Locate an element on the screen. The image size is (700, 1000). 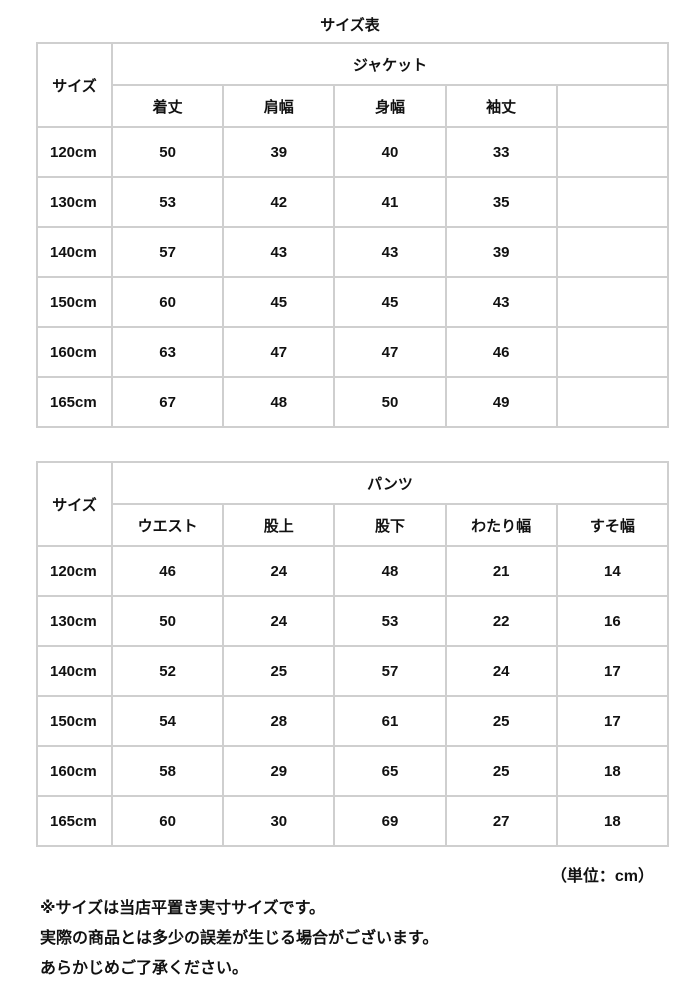
table-row: 160cm 58 29 65 25 18 is located at coordinates (353, 771).